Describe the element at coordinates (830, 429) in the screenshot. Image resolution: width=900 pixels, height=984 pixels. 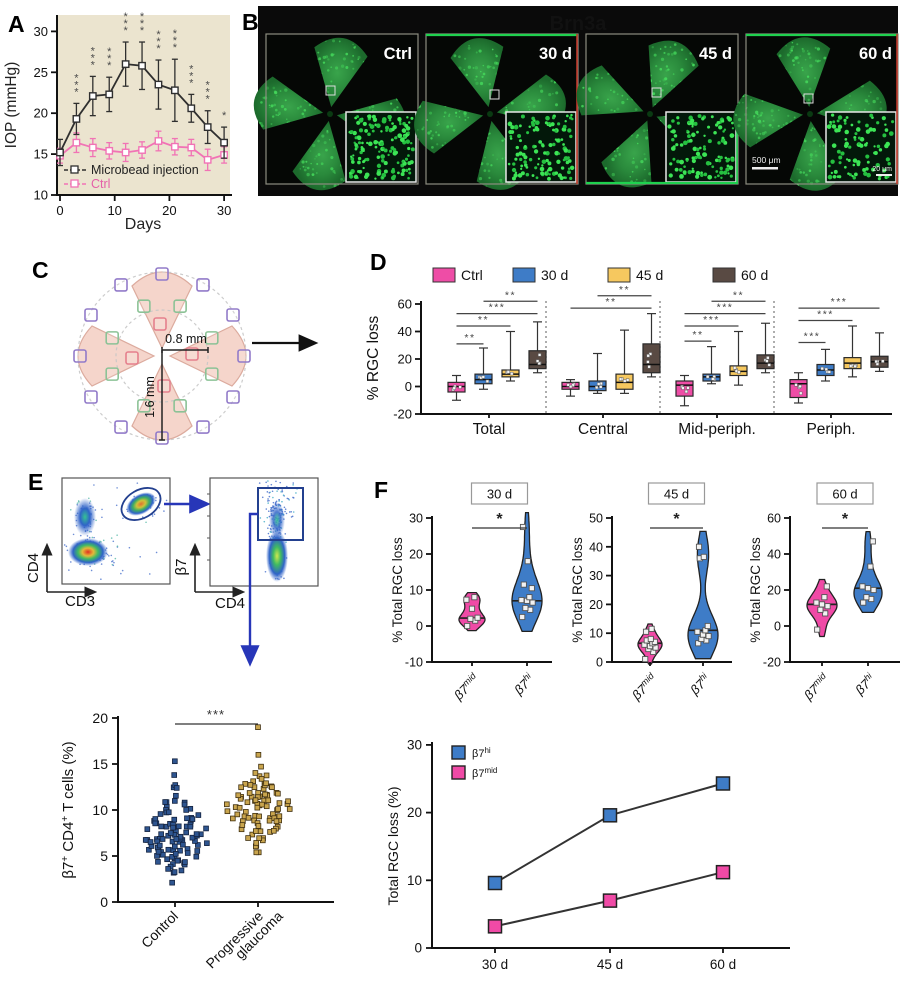
I see `d-category-label: Periph.` at that location.